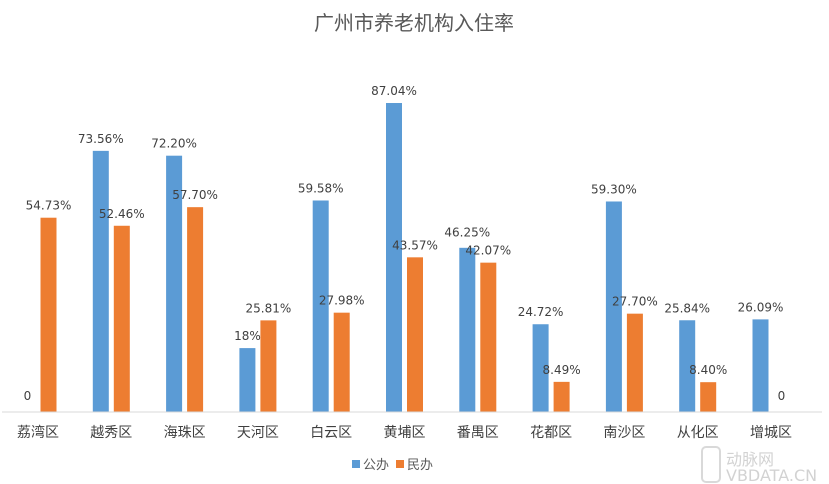  I want to click on watermark: 动脉网 VBDATA.CN, so click(759, 465).